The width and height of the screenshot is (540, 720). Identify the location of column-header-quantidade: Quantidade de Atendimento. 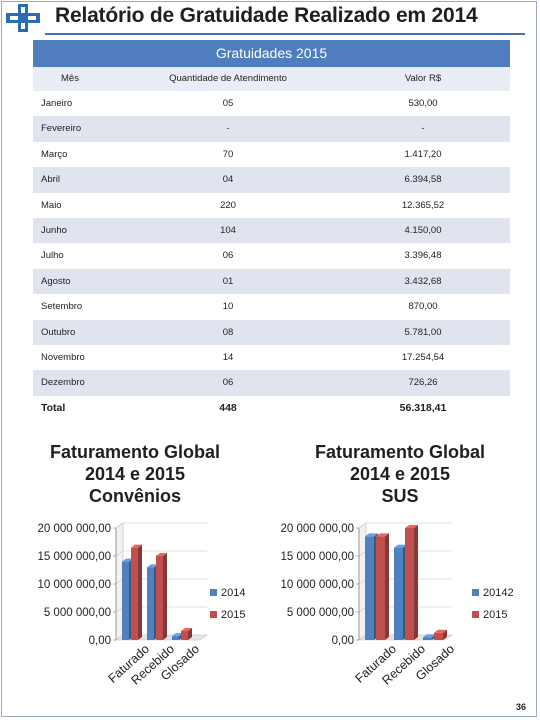
(228, 78).